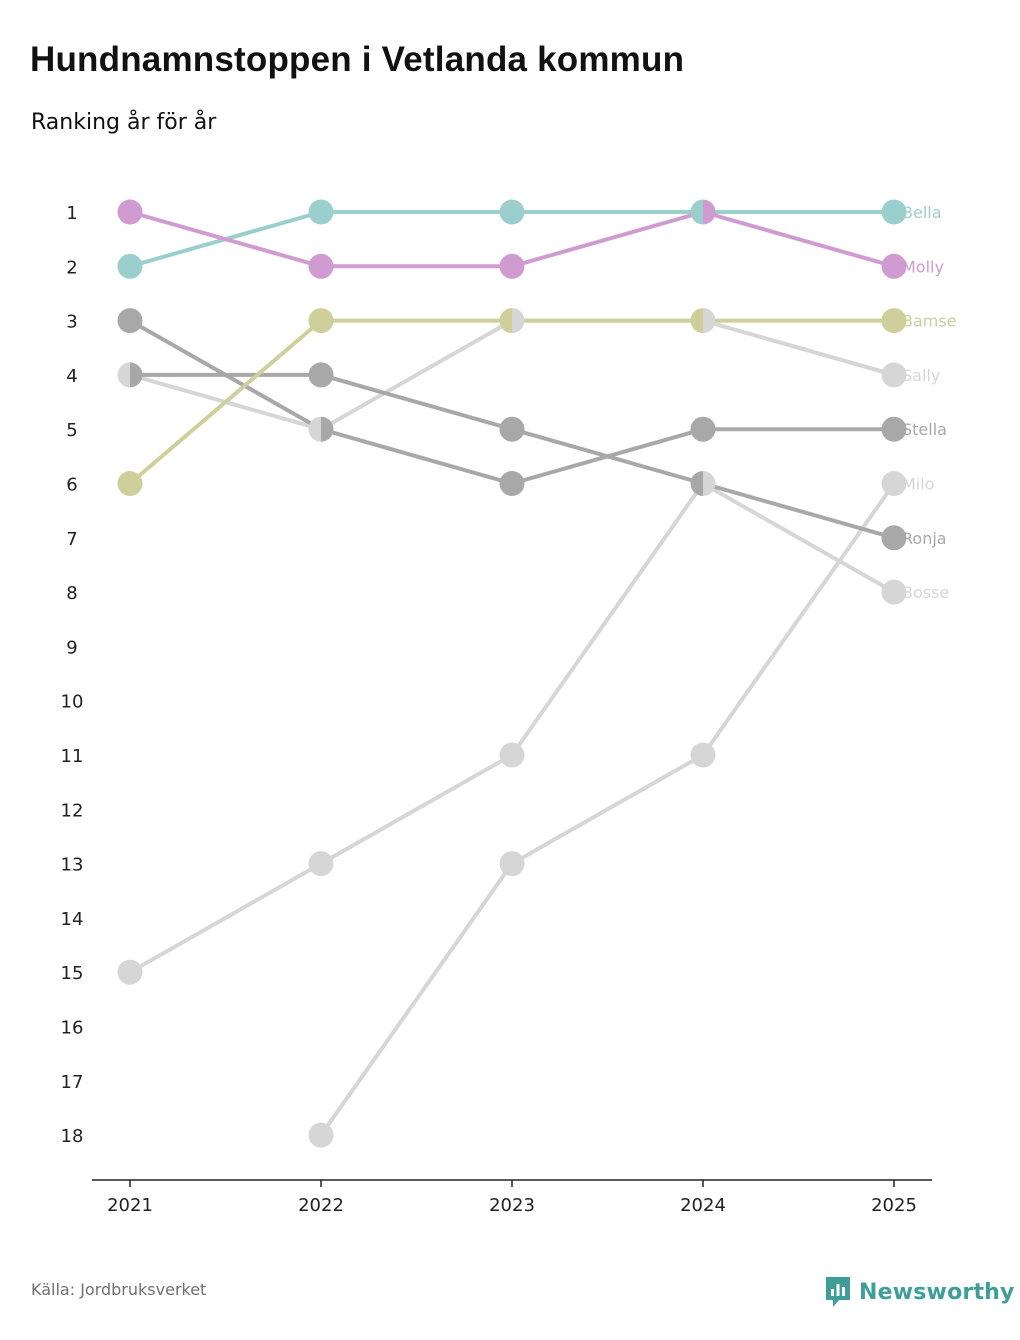  I want to click on y-tick-label: 1, so click(71, 213).